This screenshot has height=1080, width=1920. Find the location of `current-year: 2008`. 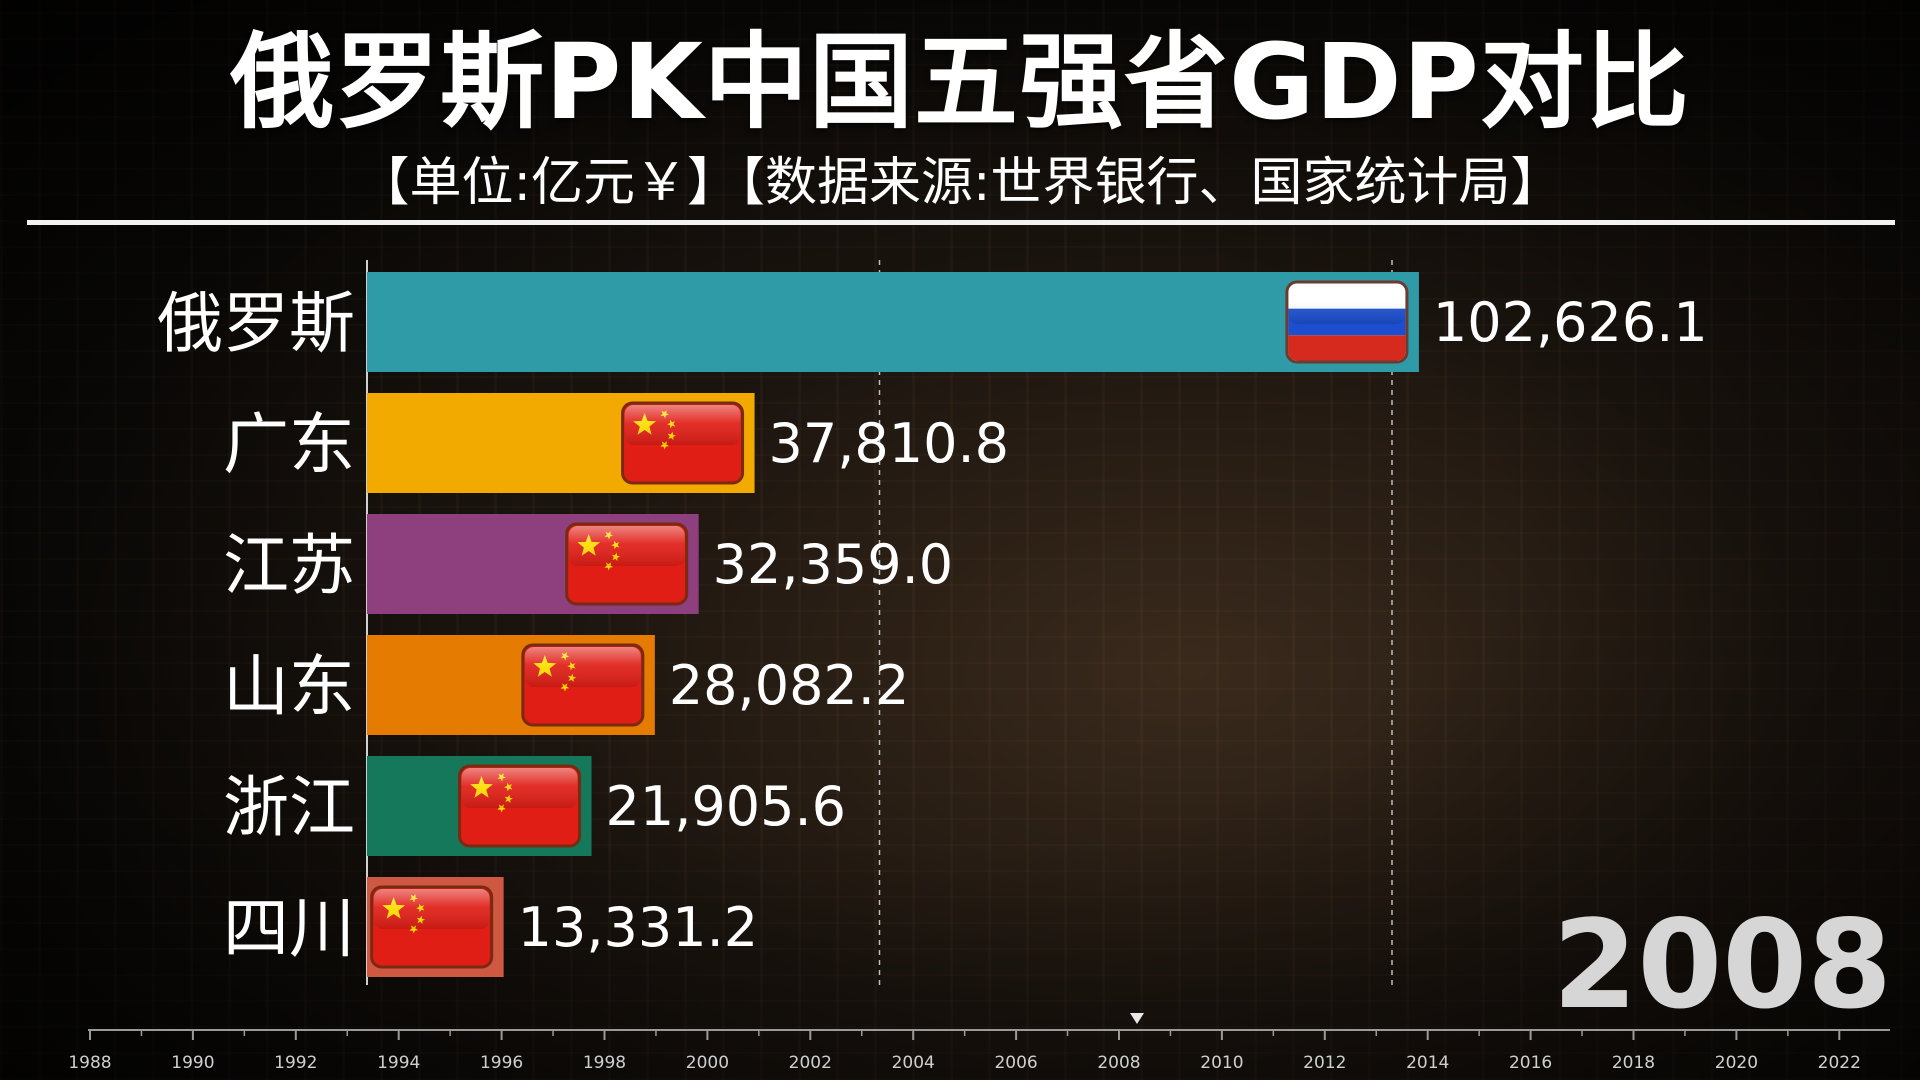

current-year: 2008 is located at coordinates (1722, 965).